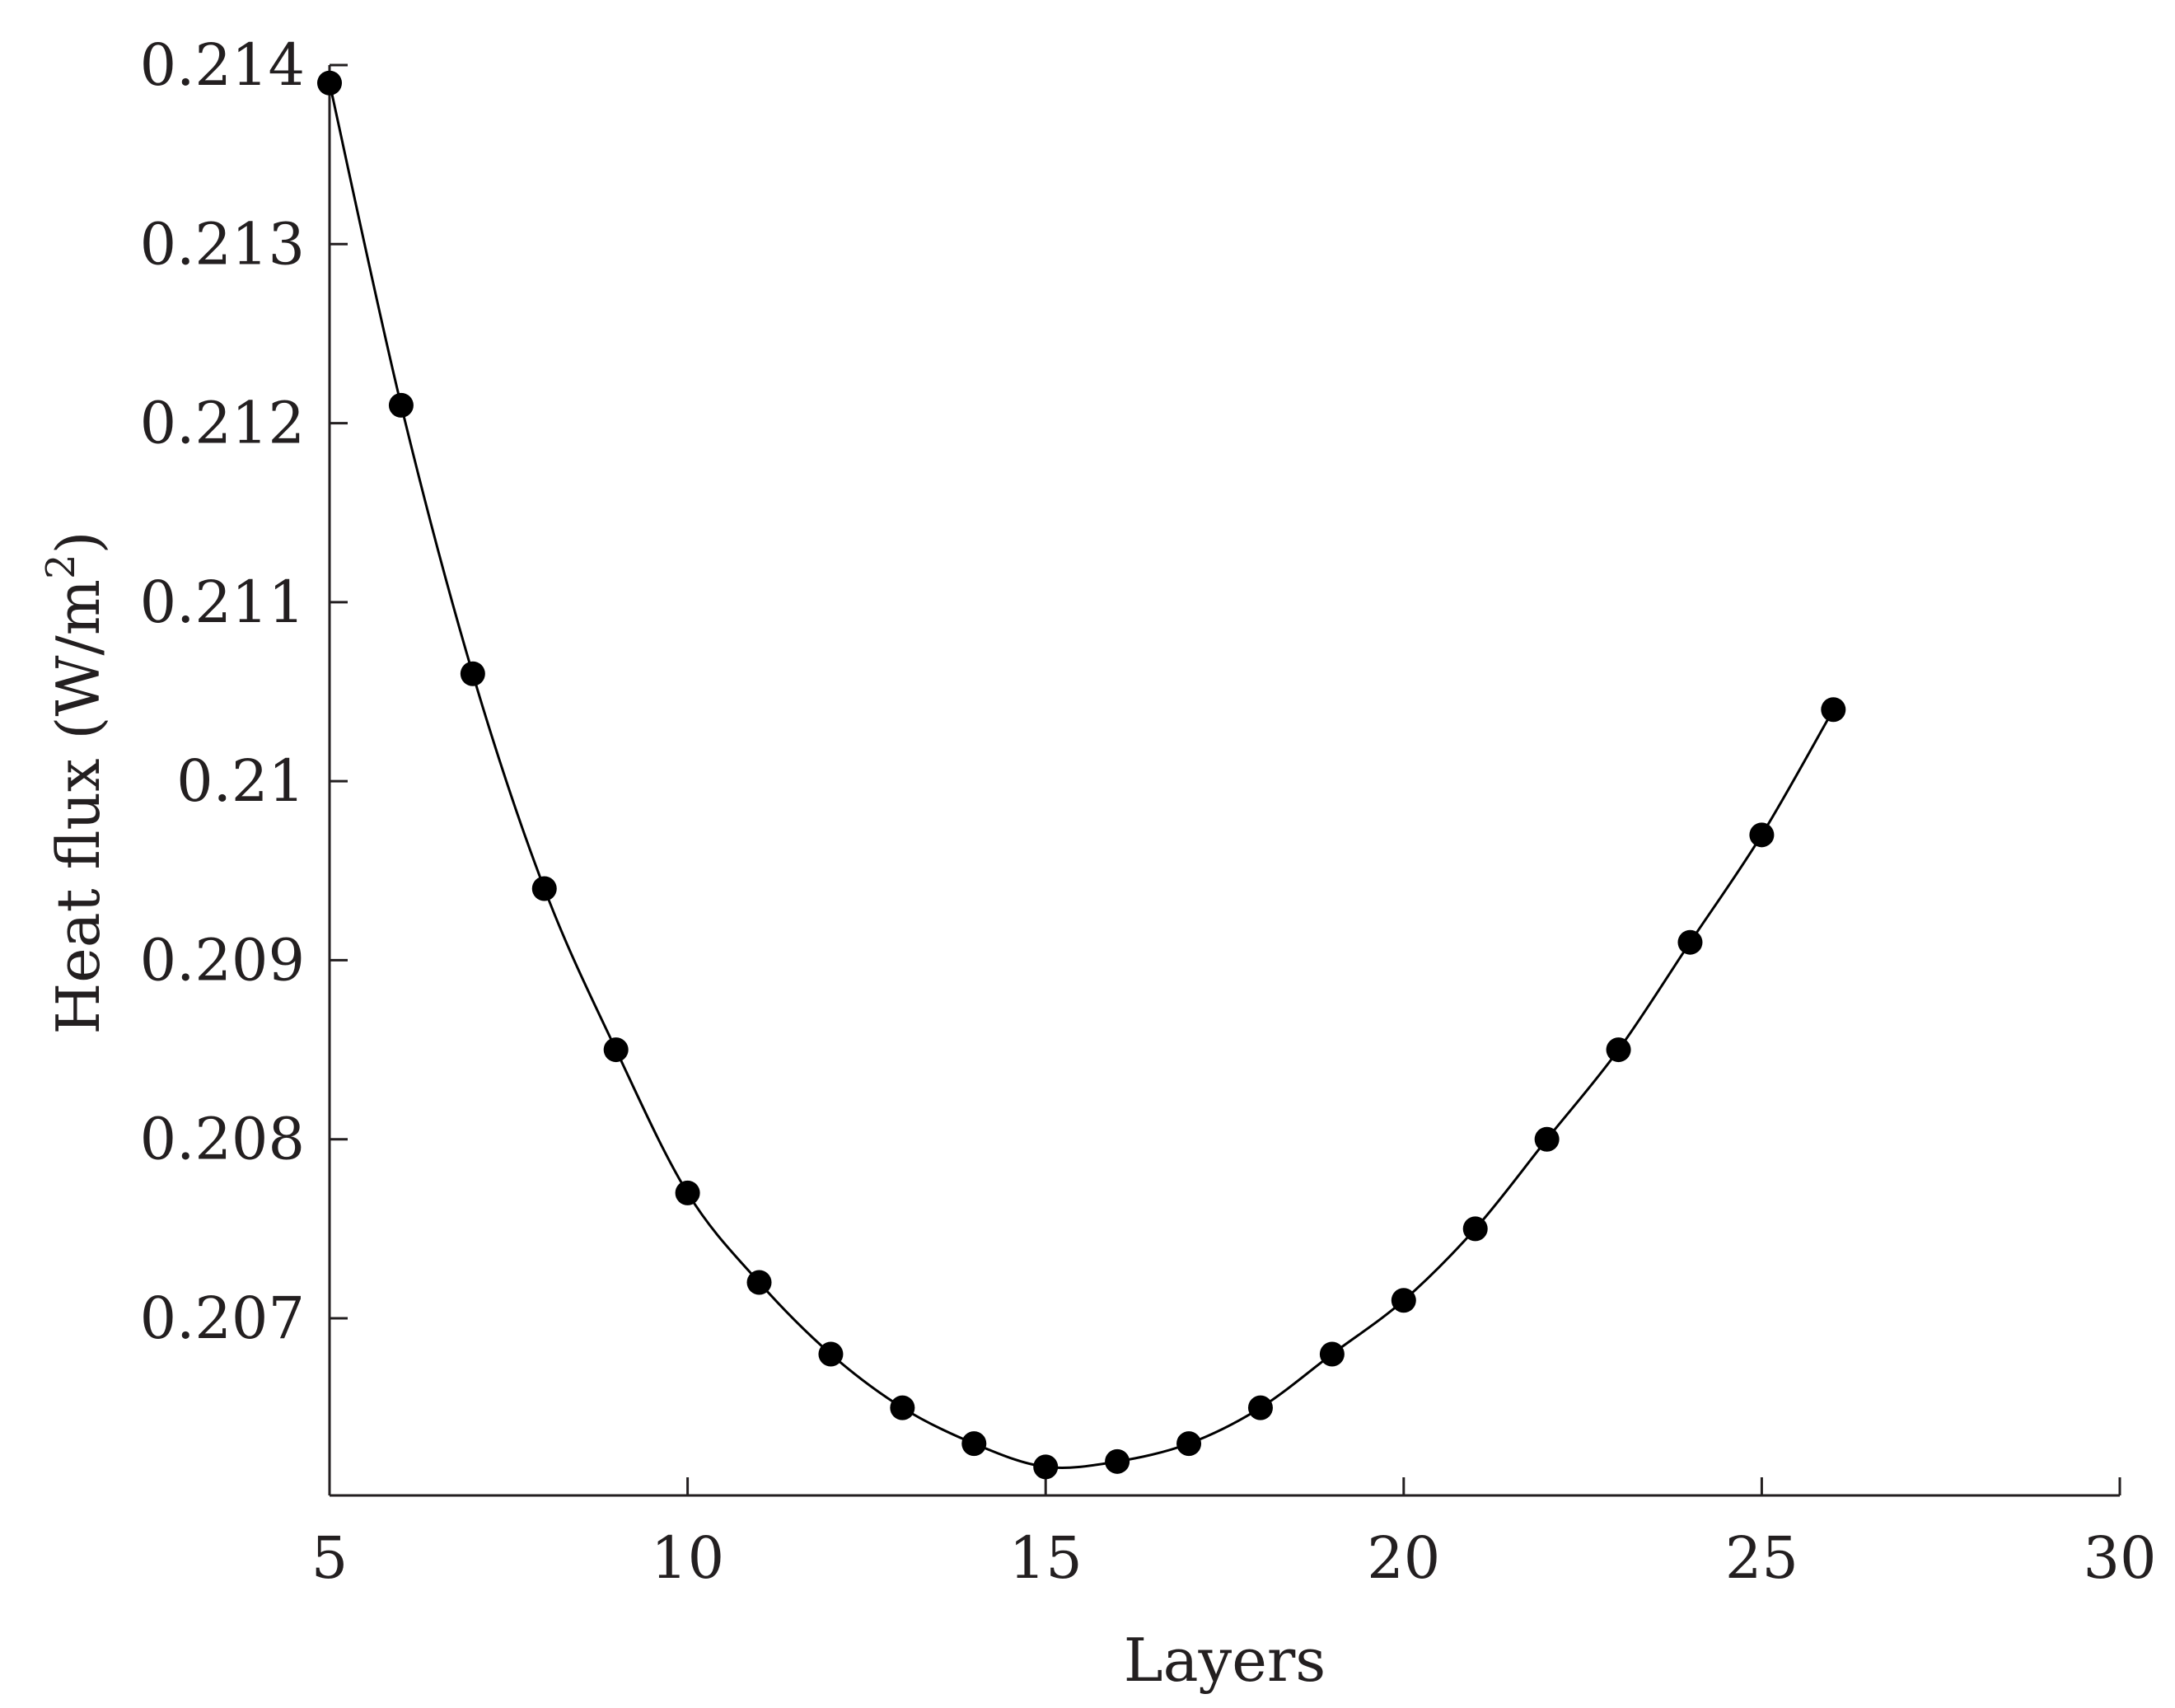 This screenshot has width=2175, height=1708. What do you see at coordinates (1225, 1660) in the screenshot?
I see `x-axis-title: Layers` at bounding box center [1225, 1660].